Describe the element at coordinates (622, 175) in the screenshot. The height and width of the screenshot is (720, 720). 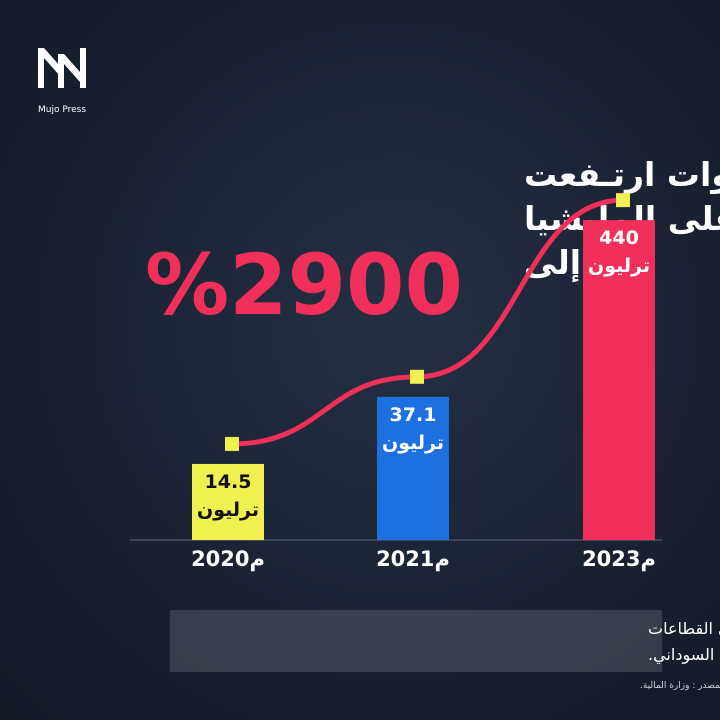
I see `title-line: في ثلاث سنوات ارتـفعت` at that location.